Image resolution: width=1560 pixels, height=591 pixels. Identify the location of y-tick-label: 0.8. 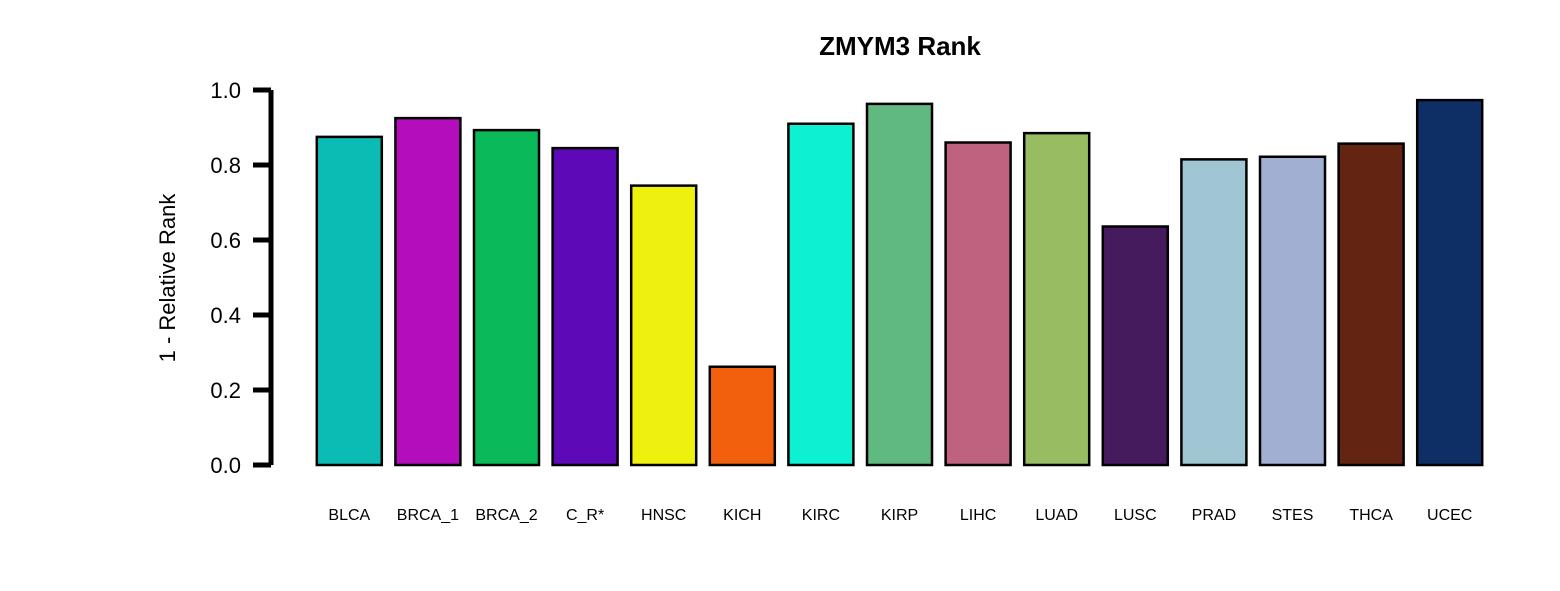
(225, 165).